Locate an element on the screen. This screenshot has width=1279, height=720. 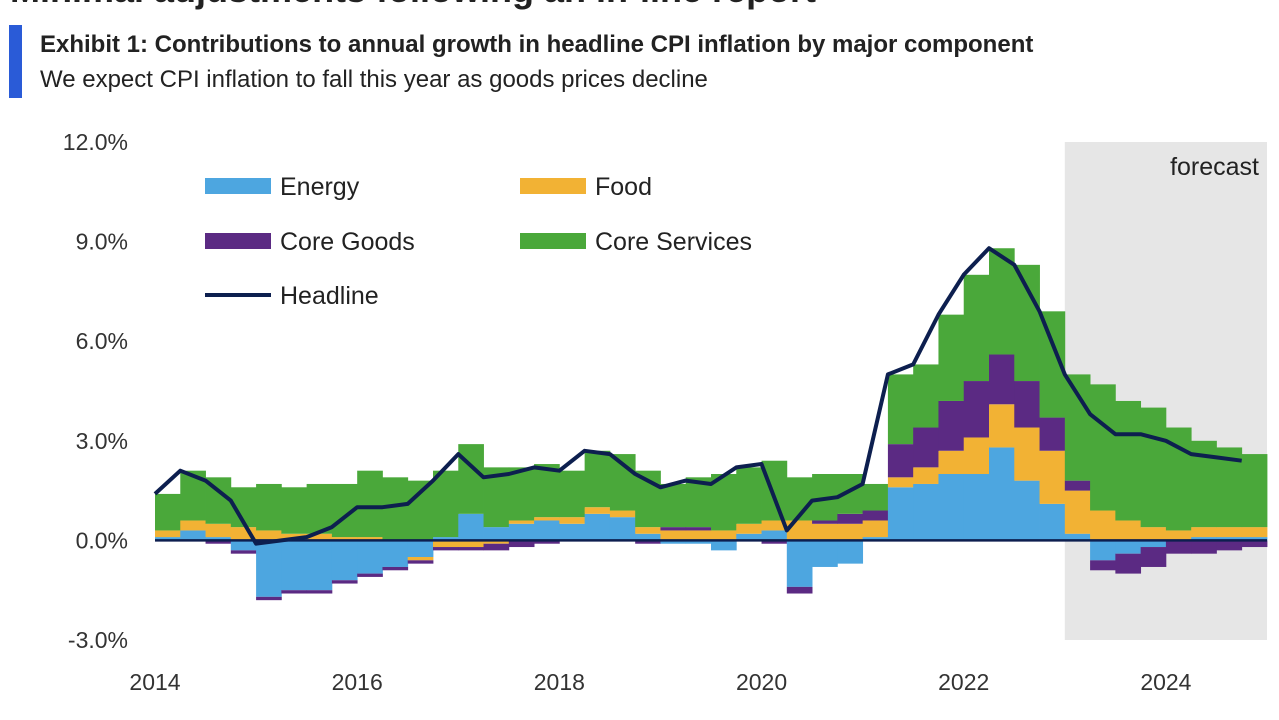
x-tick-label: 2022 is located at coordinates (963, 682).